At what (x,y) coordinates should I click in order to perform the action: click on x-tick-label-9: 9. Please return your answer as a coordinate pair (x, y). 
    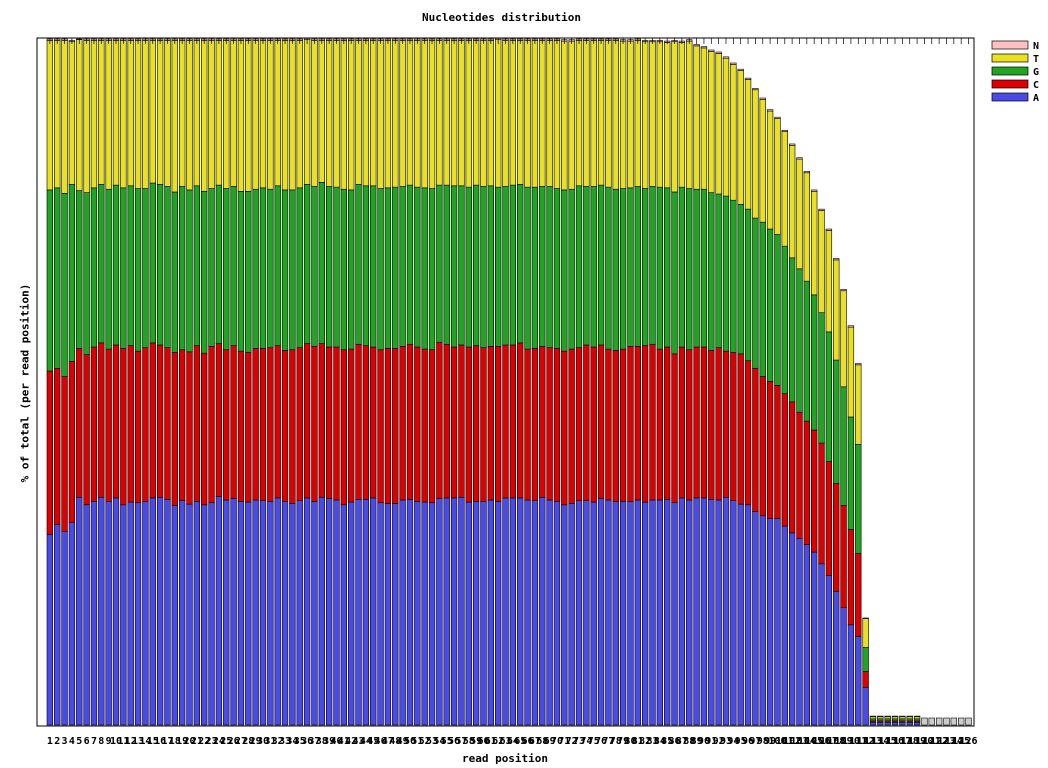
    Looking at the image, I should click on (109, 741).